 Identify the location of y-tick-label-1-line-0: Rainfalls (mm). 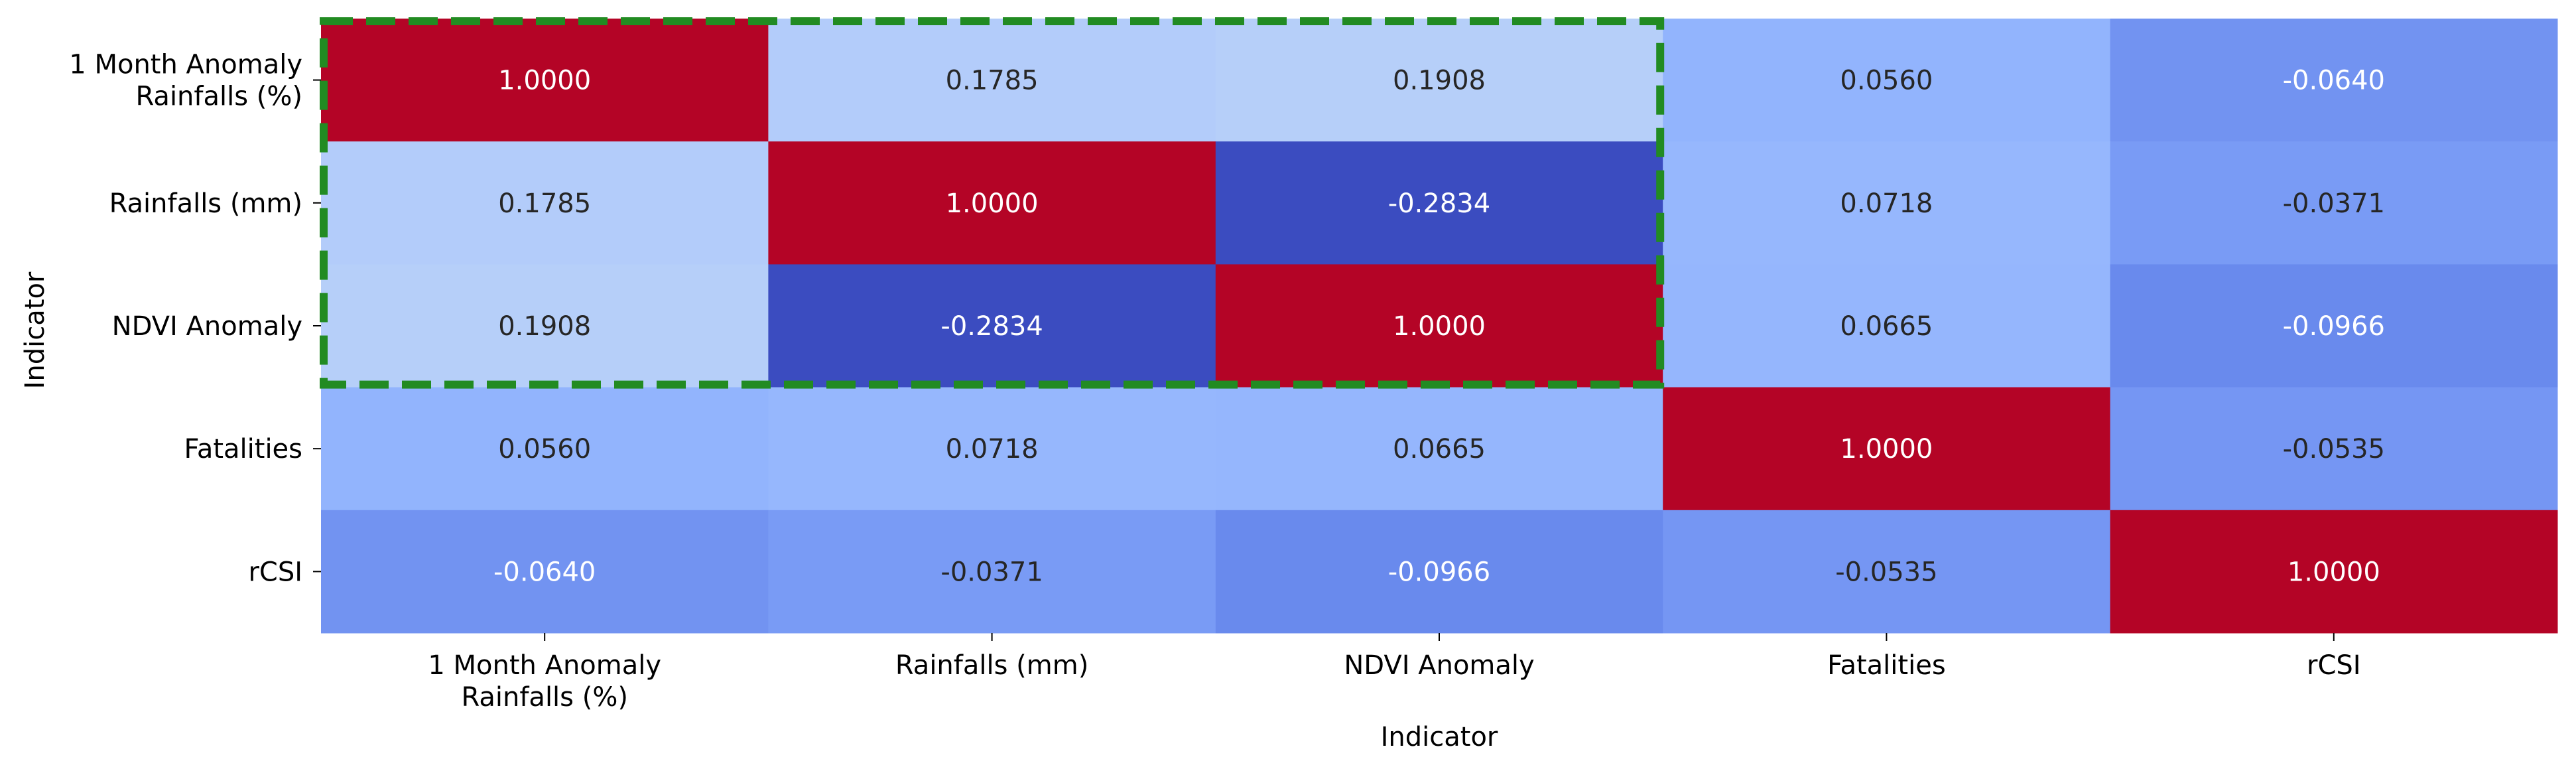
(206, 203).